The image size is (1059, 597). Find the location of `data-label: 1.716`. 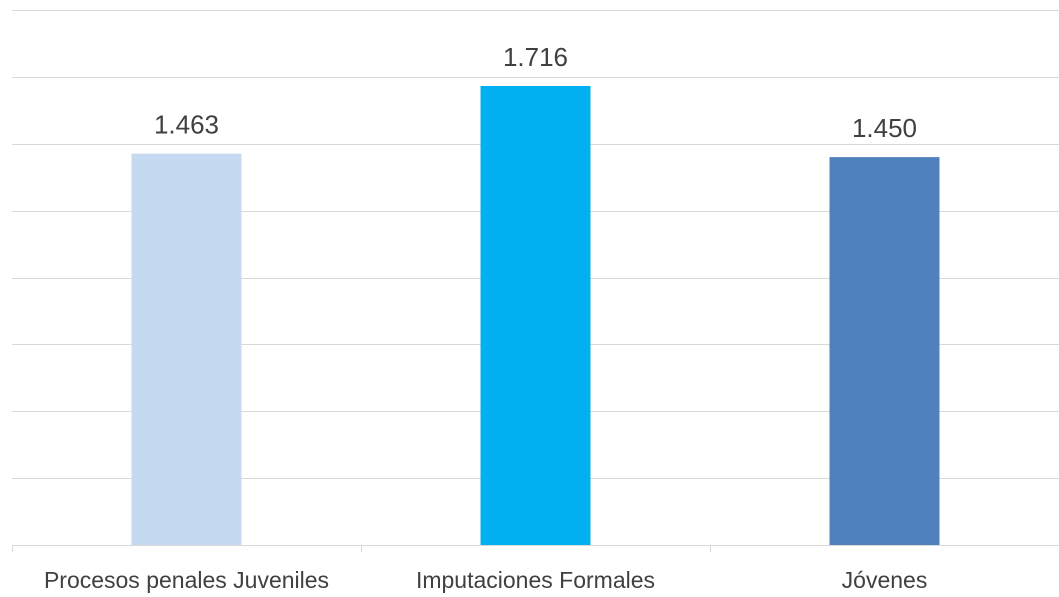

data-label: 1.716 is located at coordinates (535, 57).